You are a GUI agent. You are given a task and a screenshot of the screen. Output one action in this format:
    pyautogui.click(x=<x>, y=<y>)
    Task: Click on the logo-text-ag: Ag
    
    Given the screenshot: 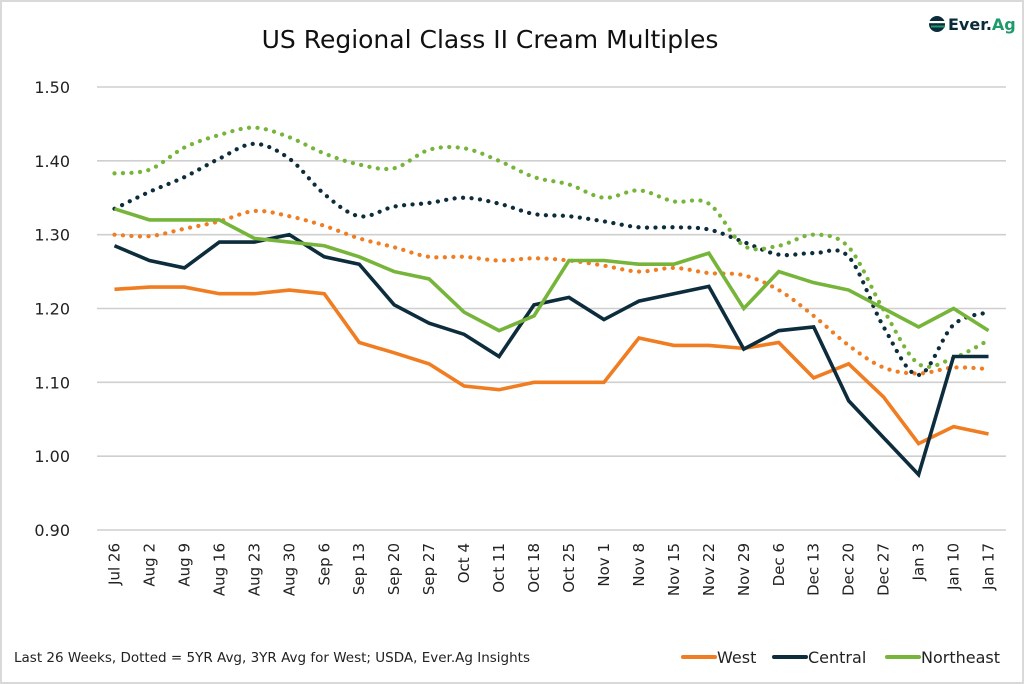 What is the action you would take?
    pyautogui.click(x=1004, y=24)
    